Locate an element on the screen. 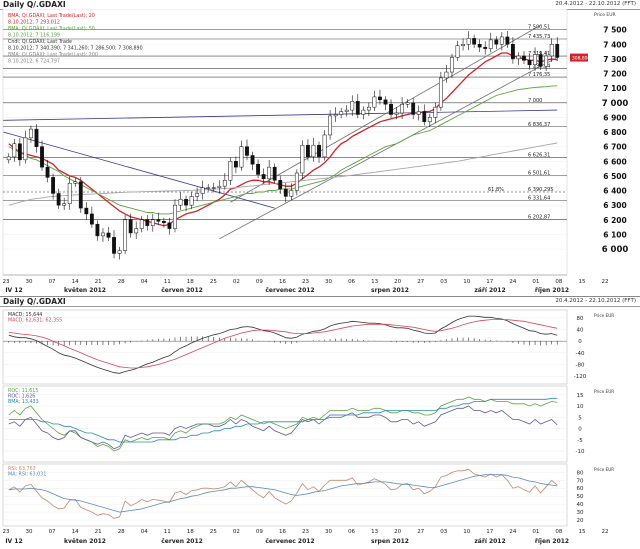 This screenshot has height=549, width=640. indicator-month-label: říjen 2012 is located at coordinates (552, 541).